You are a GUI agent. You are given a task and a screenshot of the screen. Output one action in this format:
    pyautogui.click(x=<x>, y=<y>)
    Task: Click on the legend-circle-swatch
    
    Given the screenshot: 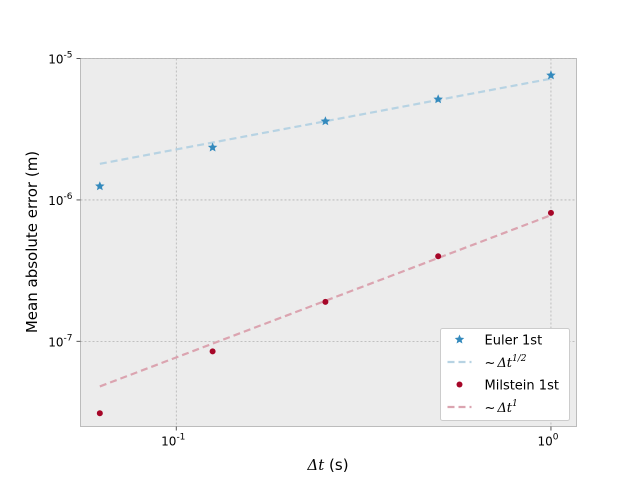 What is the action you would take?
    pyautogui.click(x=459, y=384)
    